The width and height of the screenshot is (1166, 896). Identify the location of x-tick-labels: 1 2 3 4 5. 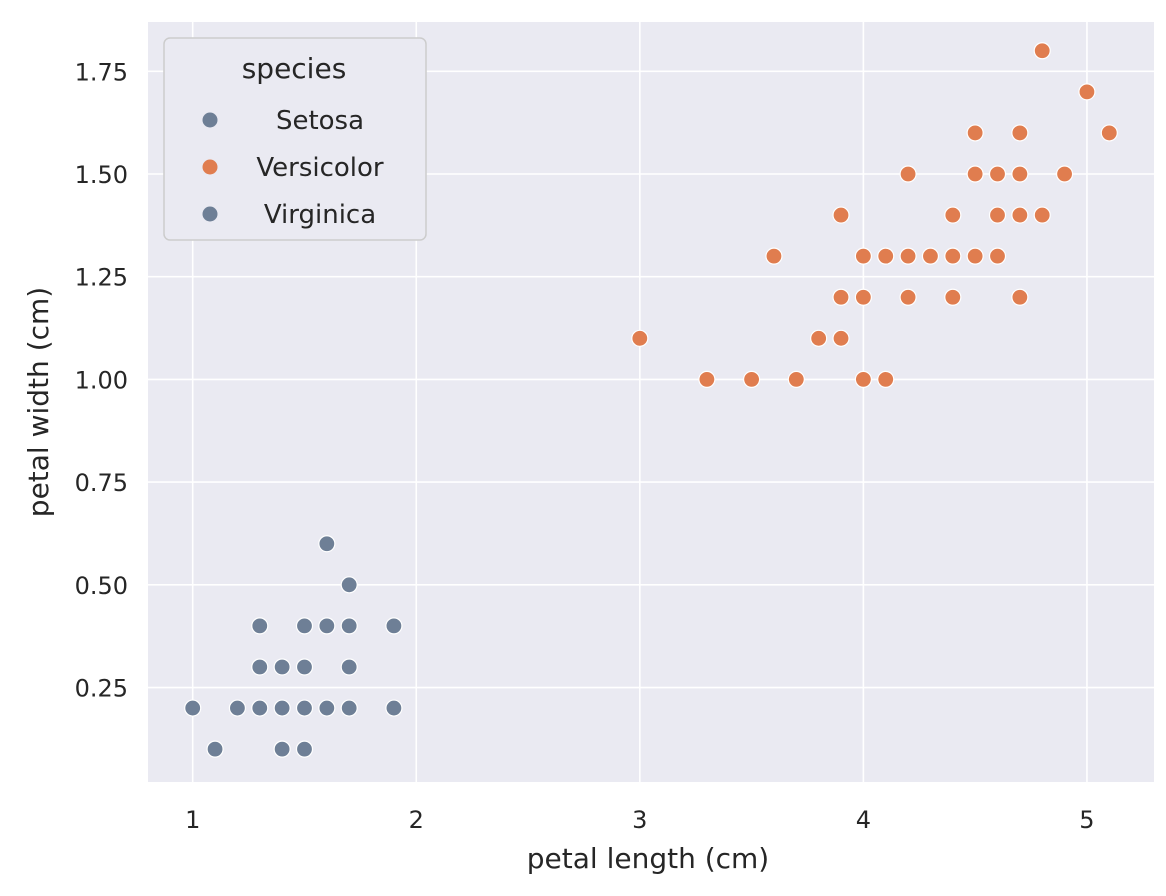
(640, 820).